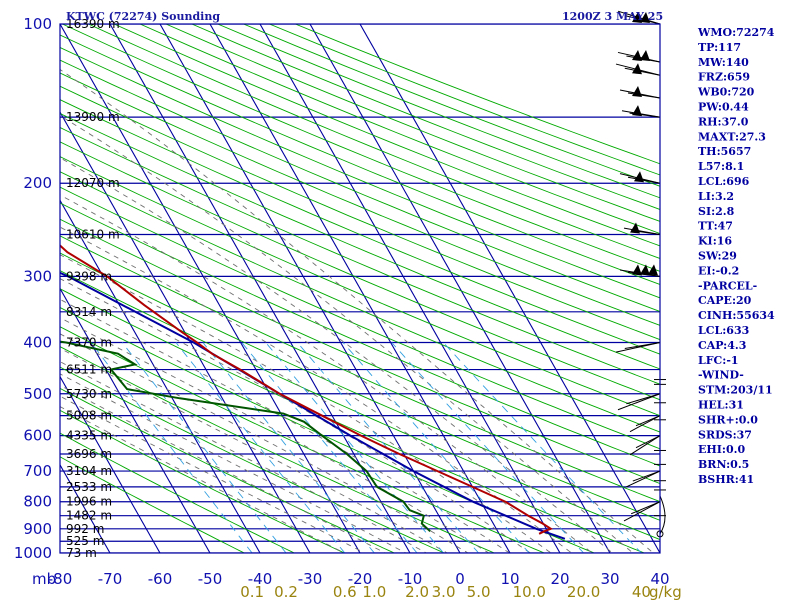 This screenshot has width=800, height=600. I want to click on mixing-ratio-label: 0.6, so click(345, 591).